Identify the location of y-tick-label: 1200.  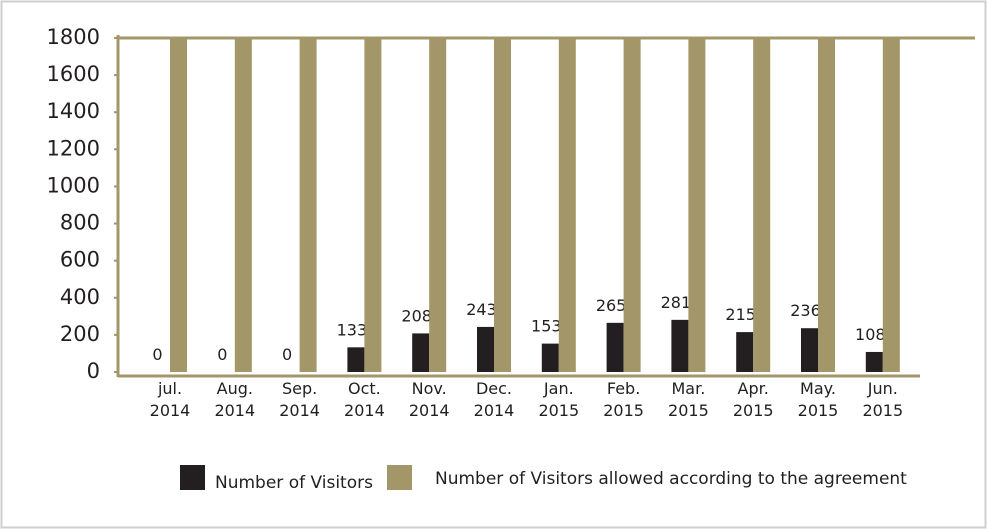
(73, 148).